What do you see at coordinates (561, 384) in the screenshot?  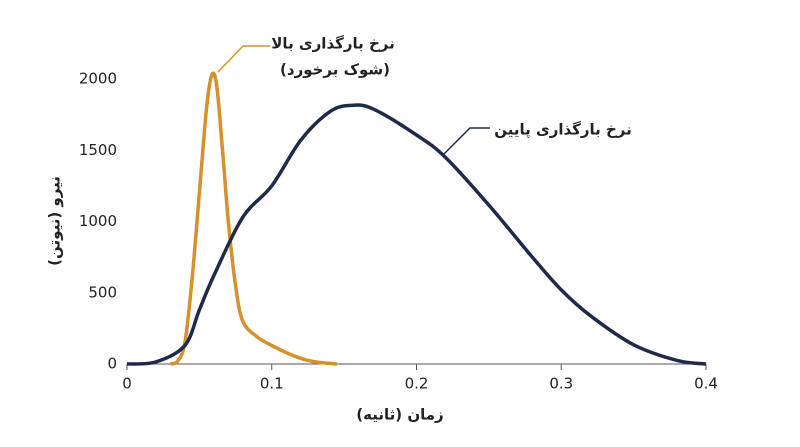 I see `x-tick-label: 0.3` at bounding box center [561, 384].